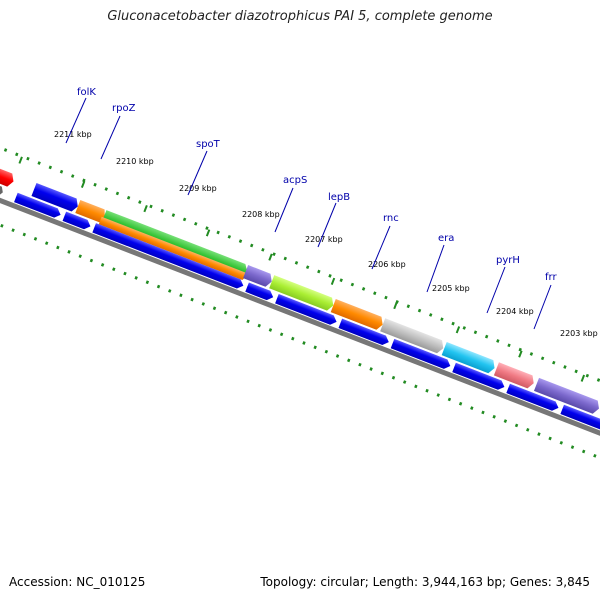  What do you see at coordinates (339, 197) in the screenshot?
I see `gene-label-lepB: lepB` at bounding box center [339, 197].